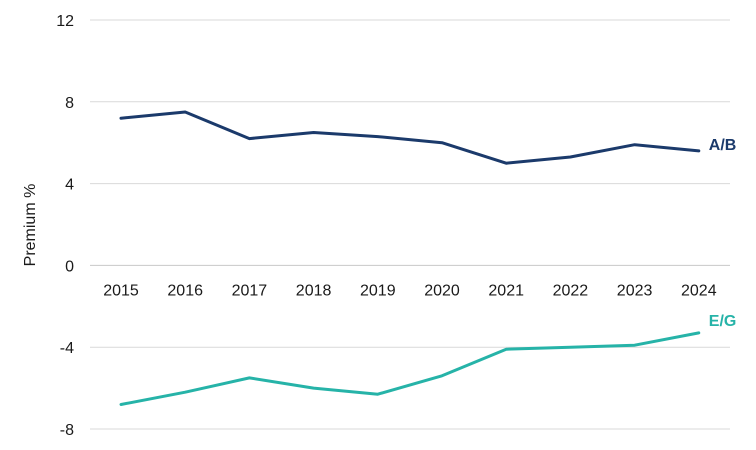  Describe the element at coordinates (571, 290) in the screenshot. I see `x-tick-label: 2022` at that location.